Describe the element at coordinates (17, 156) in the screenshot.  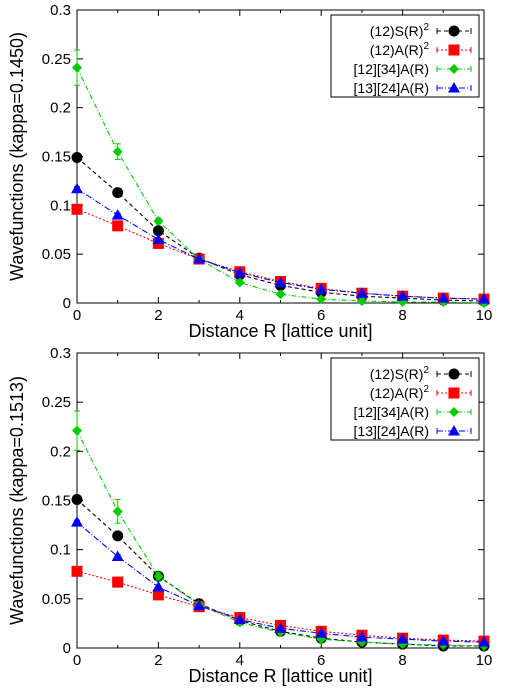
I see `y-axis-label: Wavefunctions (kappa=0.1450)` at that location.